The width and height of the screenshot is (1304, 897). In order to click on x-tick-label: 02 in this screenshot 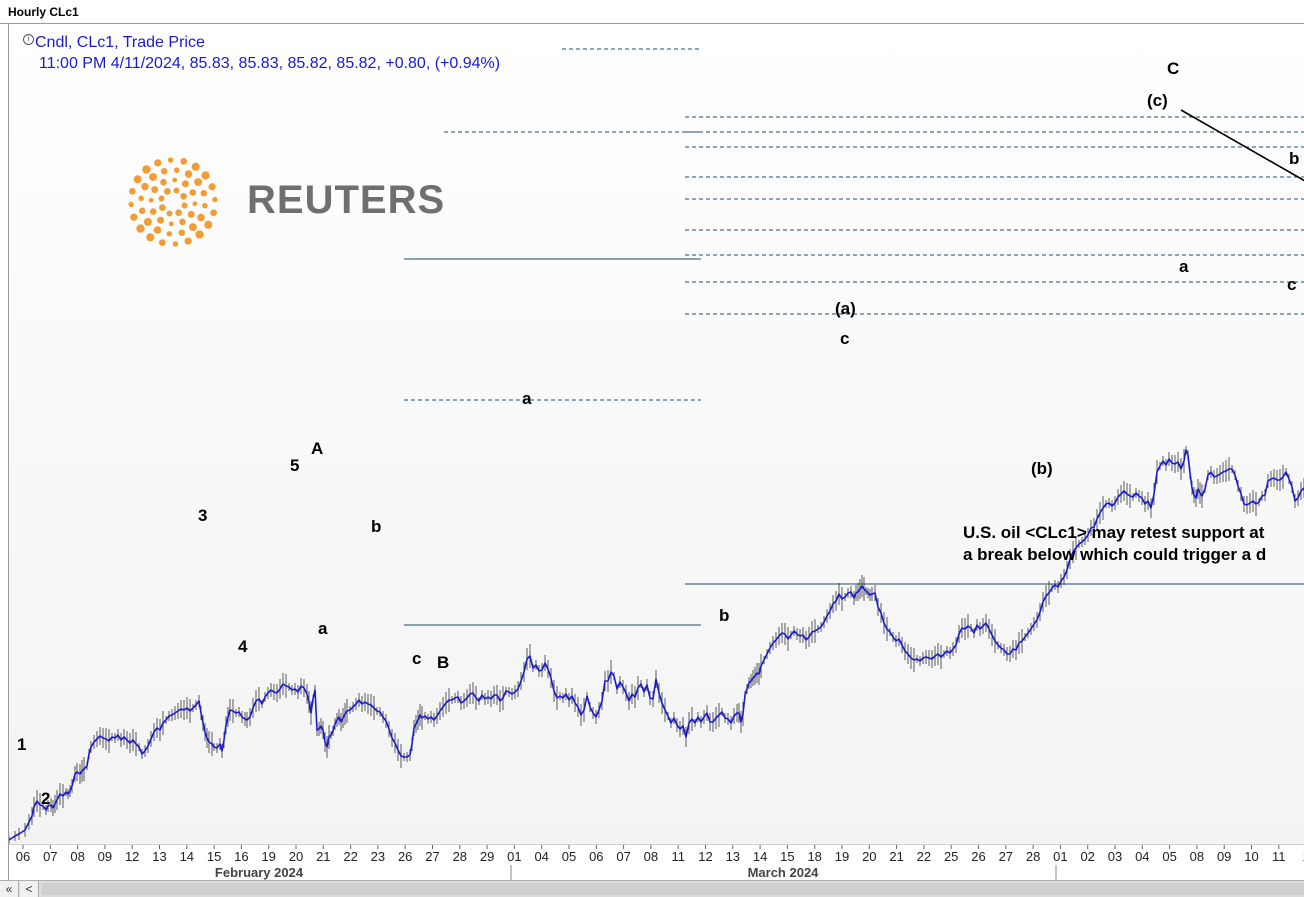, I will do `click(1087, 856)`.